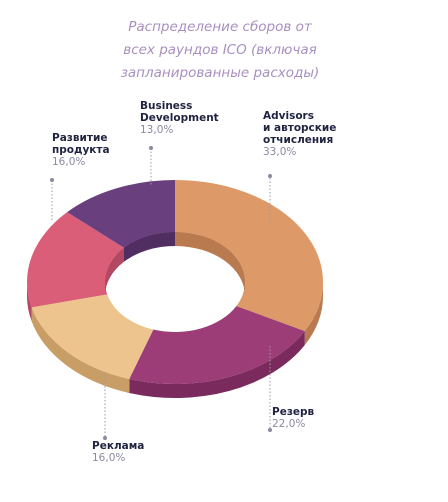 The height and width of the screenshot is (502, 448). What do you see at coordinates (75, 260) in the screenshot?
I see `slice-product-dev` at bounding box center [75, 260].